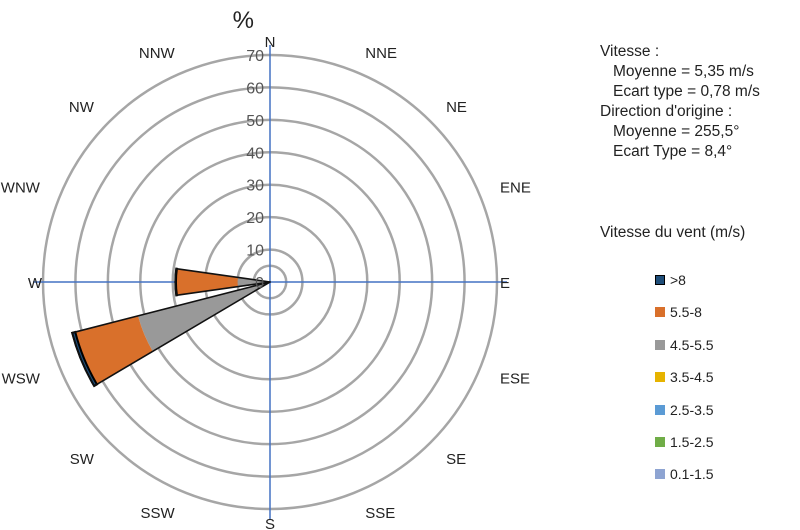 The width and height of the screenshot is (800, 530). What do you see at coordinates (270, 42) in the screenshot?
I see `direction-label-N: N` at bounding box center [270, 42].